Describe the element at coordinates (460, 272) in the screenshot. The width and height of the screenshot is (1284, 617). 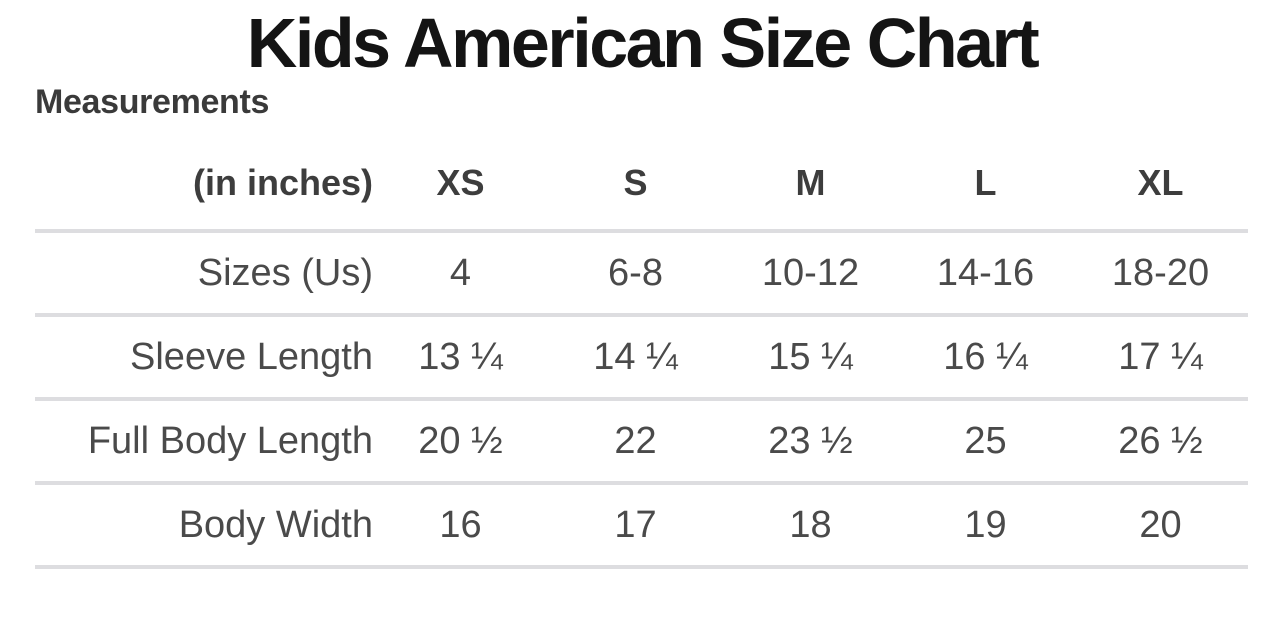
I see `cell-value: 4` at that location.